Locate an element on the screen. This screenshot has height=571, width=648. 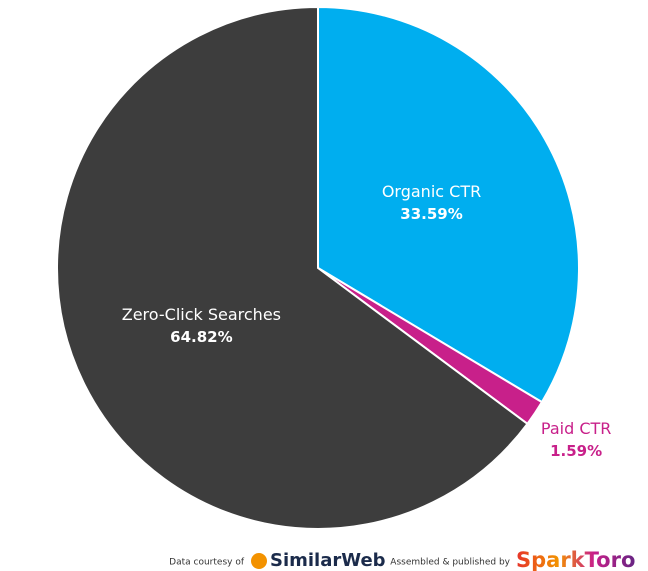
credit-text: Assembled & published by is located at coordinates (450, 563).